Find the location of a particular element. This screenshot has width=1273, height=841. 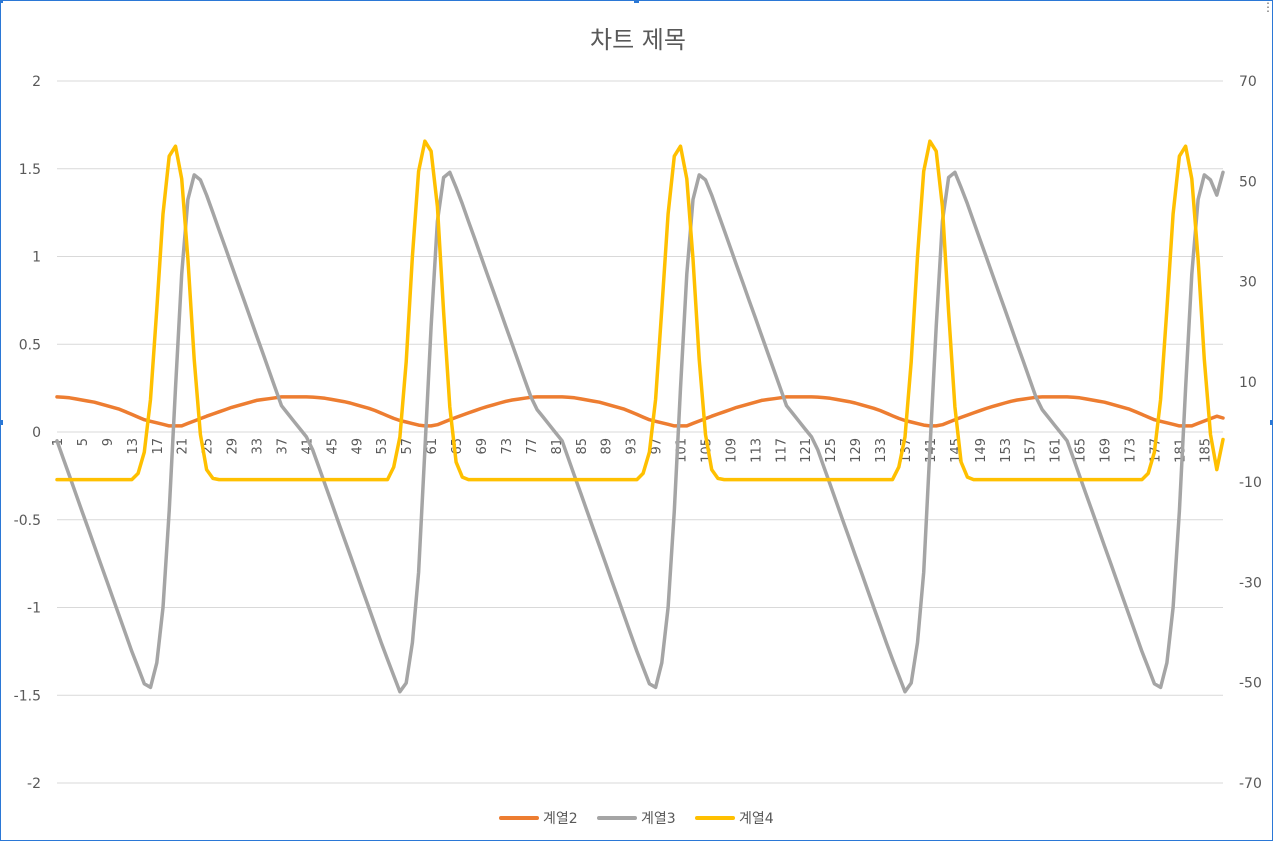

y-left-tick-label: 1 is located at coordinates (36, 258).